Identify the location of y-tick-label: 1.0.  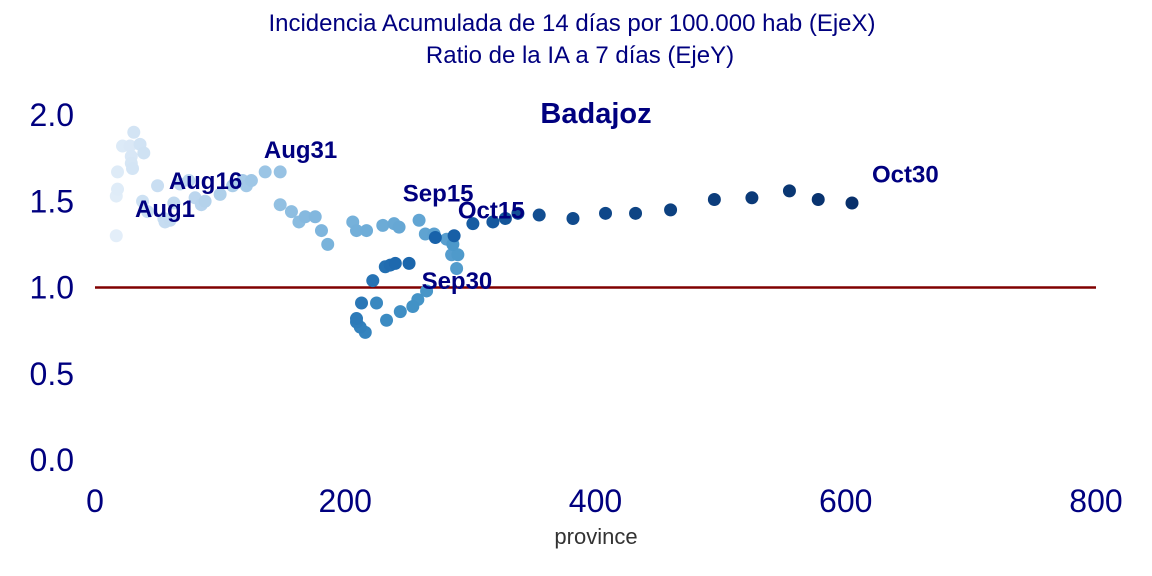
(52, 288).